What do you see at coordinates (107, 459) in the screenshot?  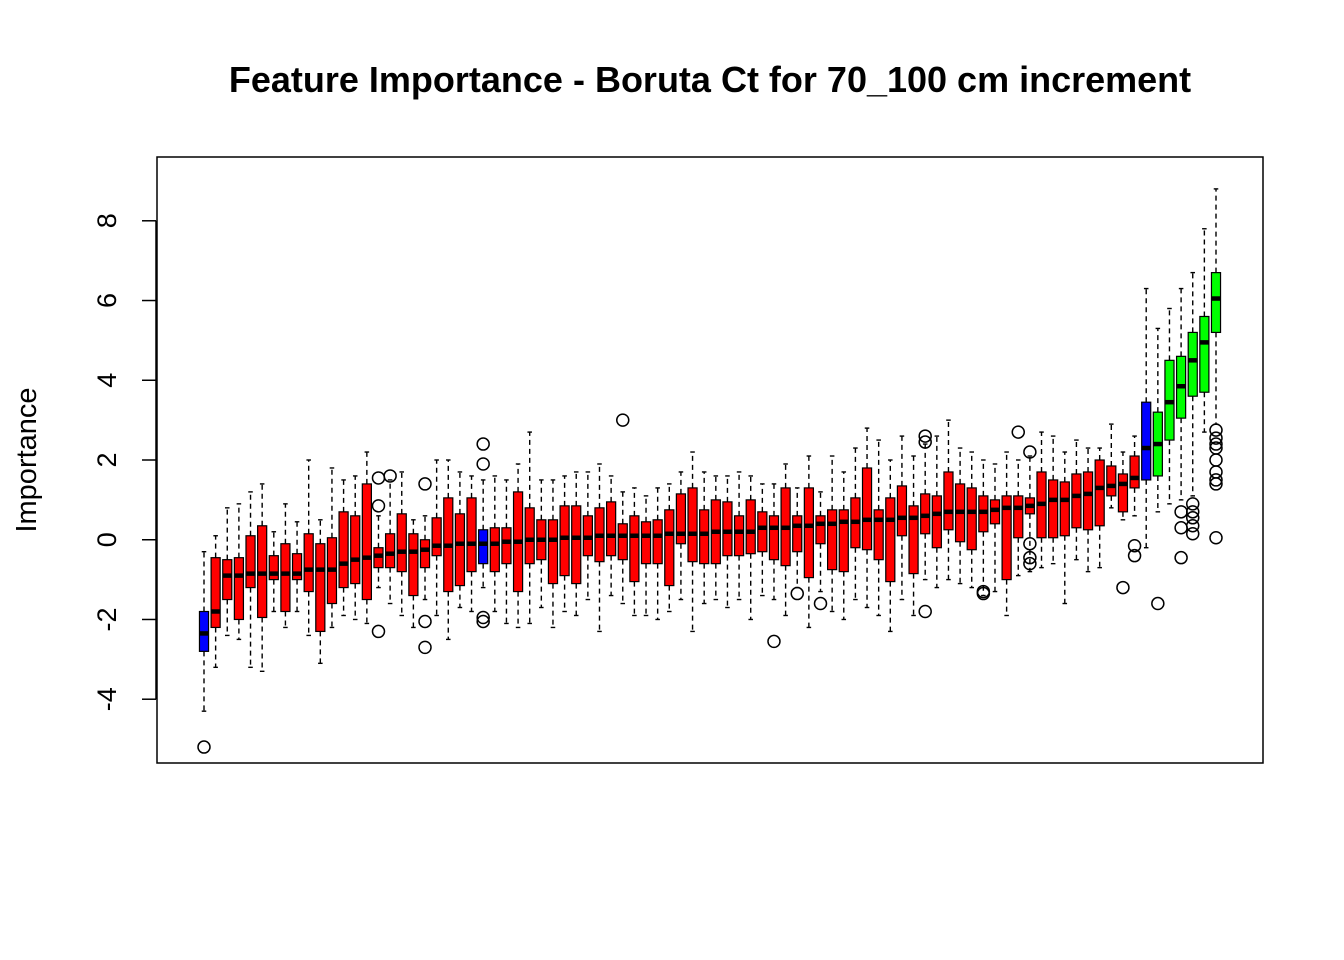 I see `y-tick-label: 2` at bounding box center [107, 459].